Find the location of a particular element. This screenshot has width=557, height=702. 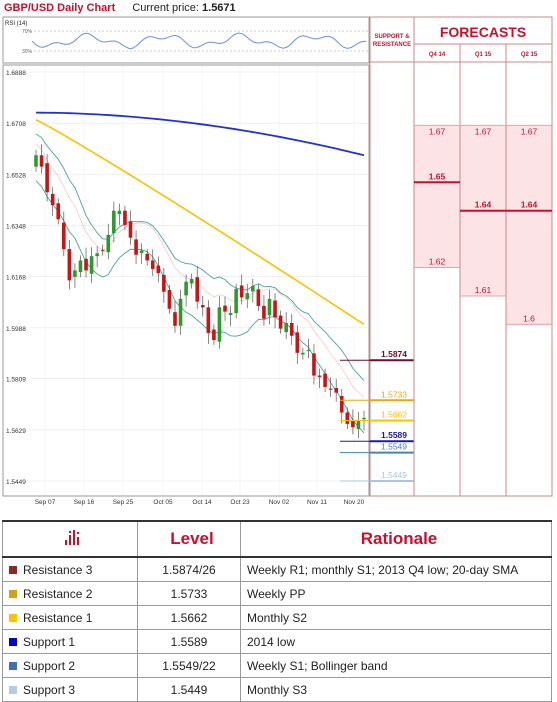

x-tick-label: Oct 23 is located at coordinates (240, 502).